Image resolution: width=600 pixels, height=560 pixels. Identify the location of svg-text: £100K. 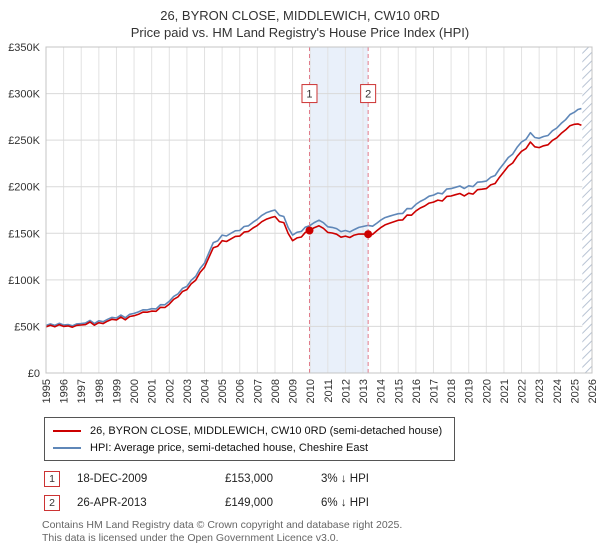
(24, 281).